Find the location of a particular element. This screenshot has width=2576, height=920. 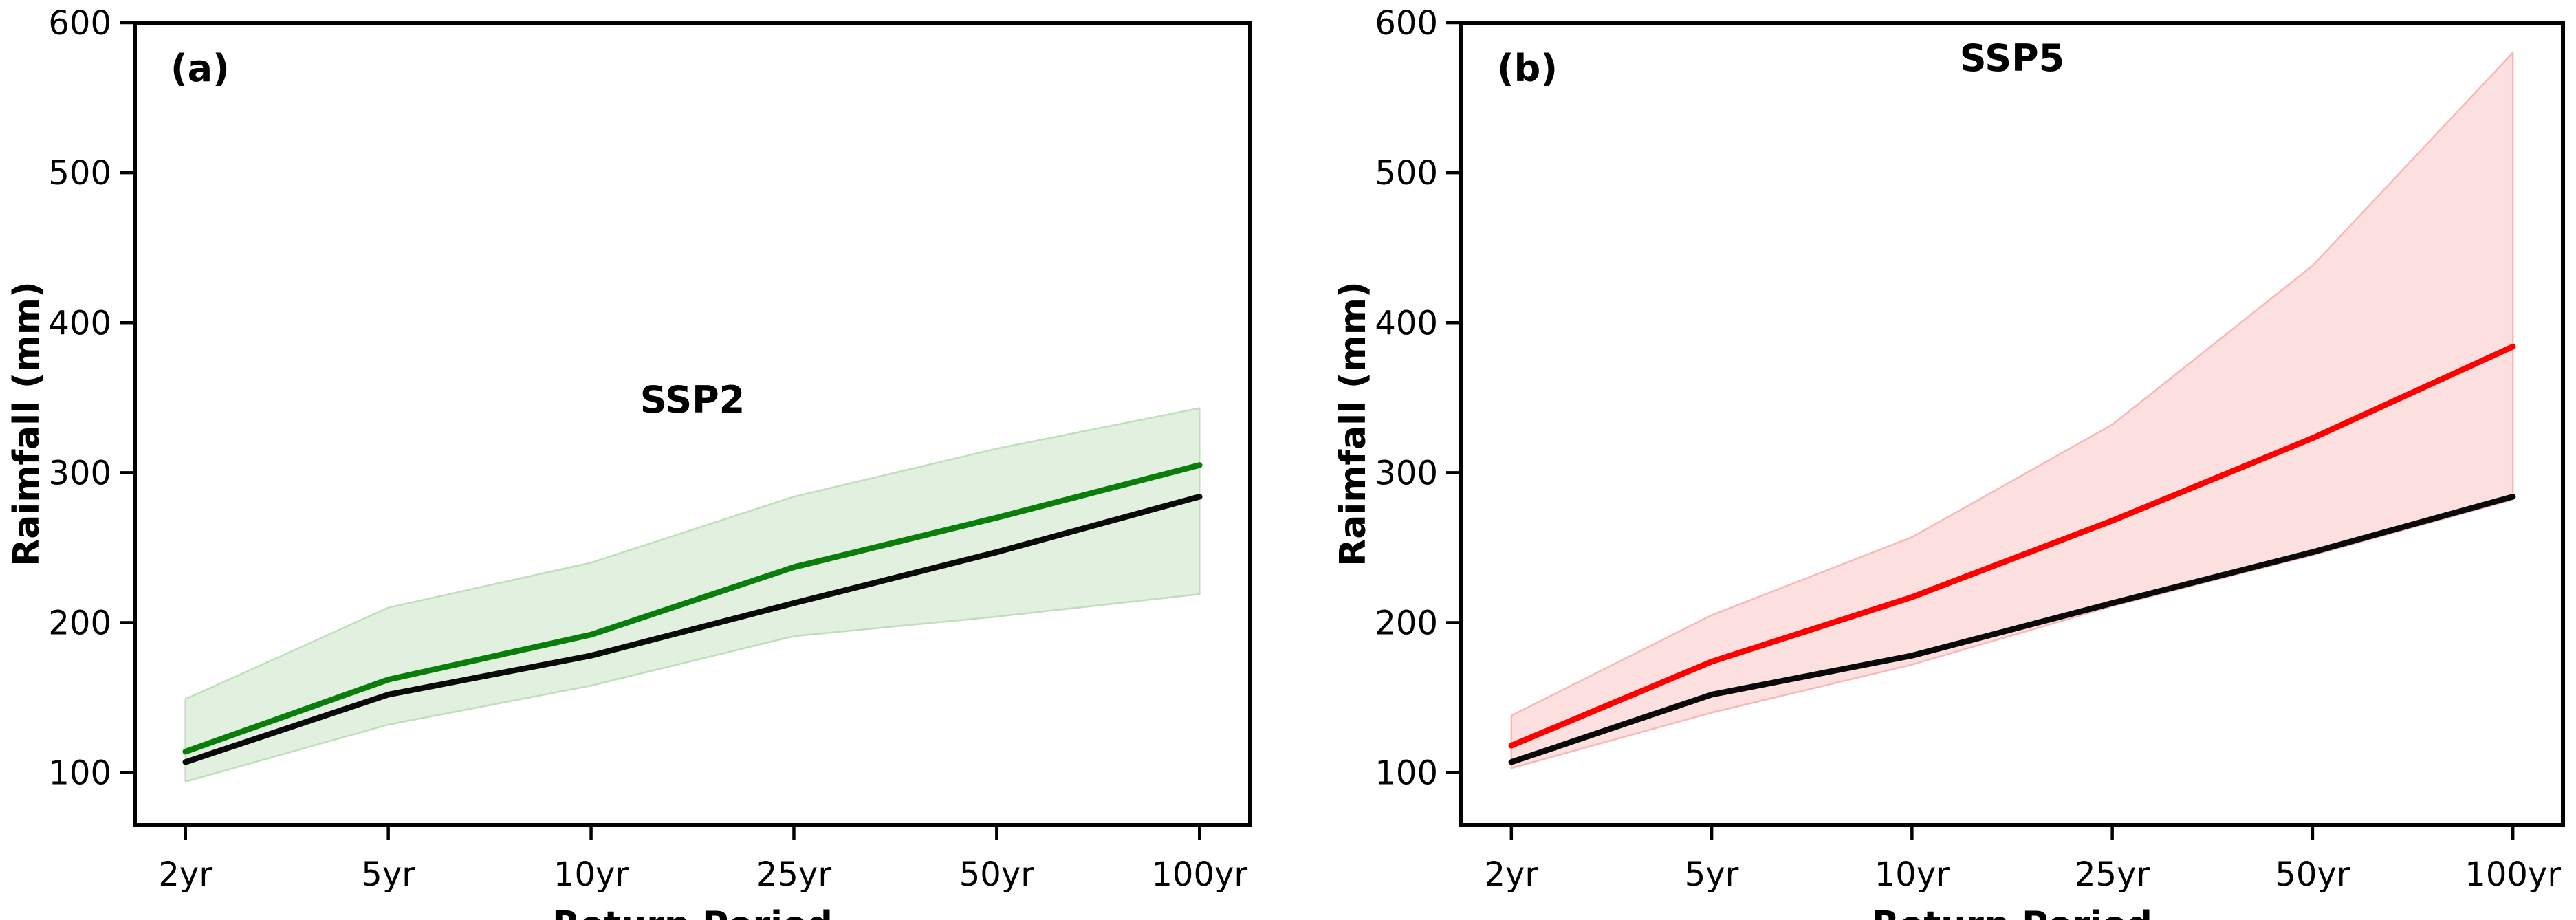

ssp2-green-line is located at coordinates (692, 608).